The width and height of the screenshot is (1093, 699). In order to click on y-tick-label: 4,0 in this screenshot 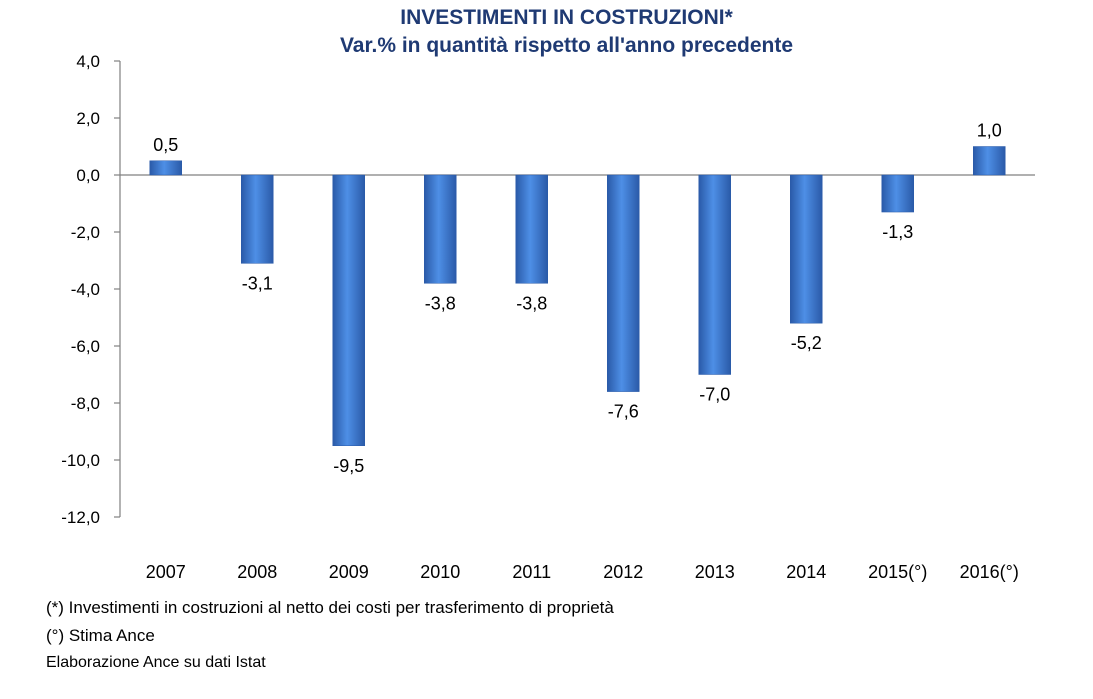, I will do `click(88, 61)`.